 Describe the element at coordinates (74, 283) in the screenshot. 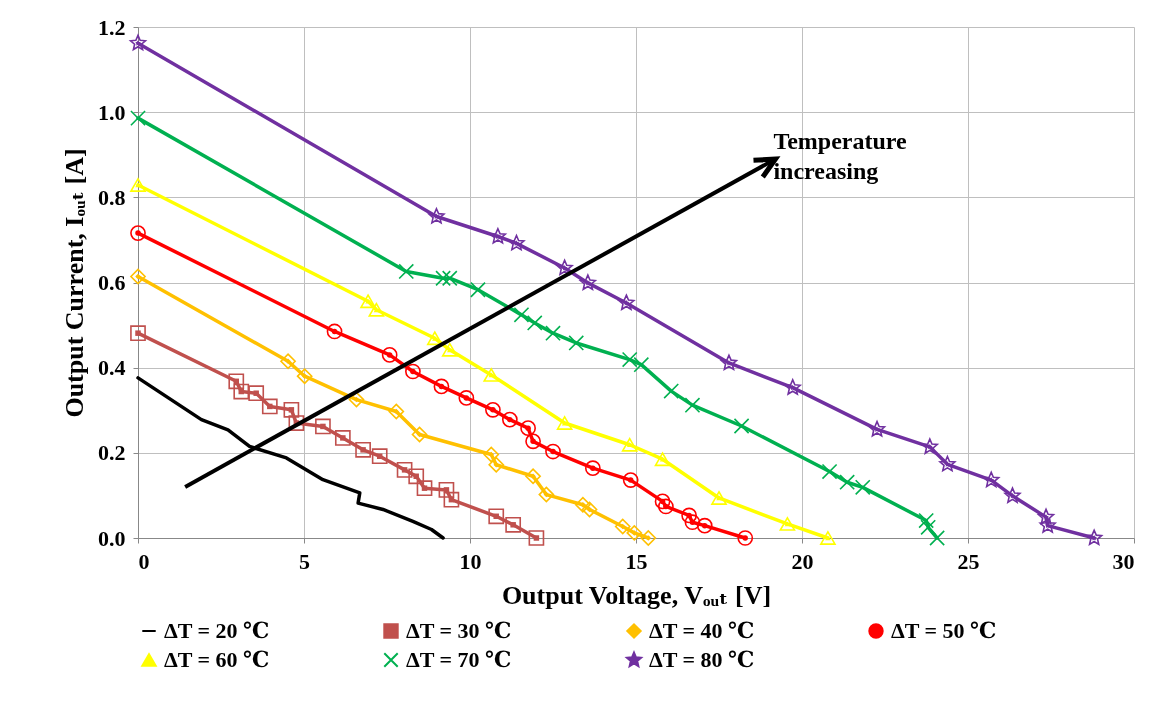

I see `y-axis-title: Output Current, Iₒᵤₜ [A]` at that location.